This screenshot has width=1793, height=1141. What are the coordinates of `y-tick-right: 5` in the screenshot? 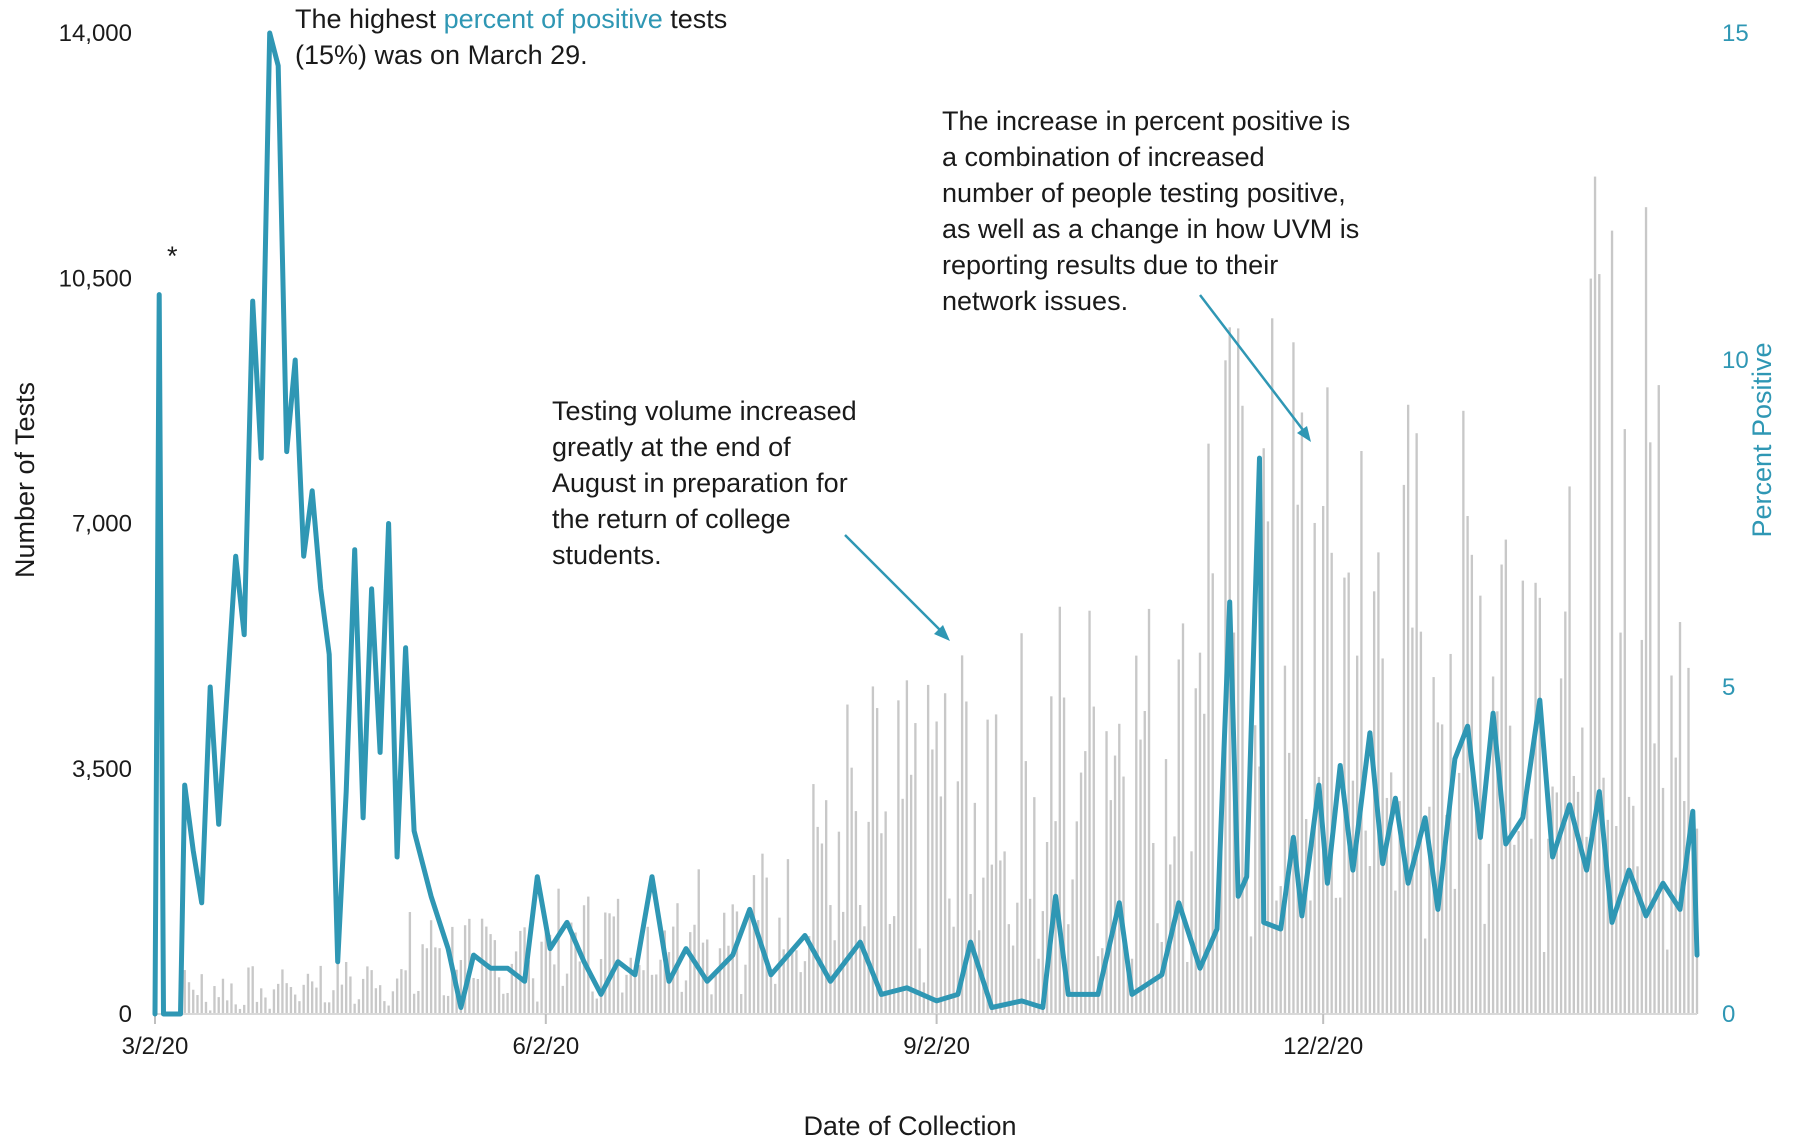 It's located at (1728, 687).